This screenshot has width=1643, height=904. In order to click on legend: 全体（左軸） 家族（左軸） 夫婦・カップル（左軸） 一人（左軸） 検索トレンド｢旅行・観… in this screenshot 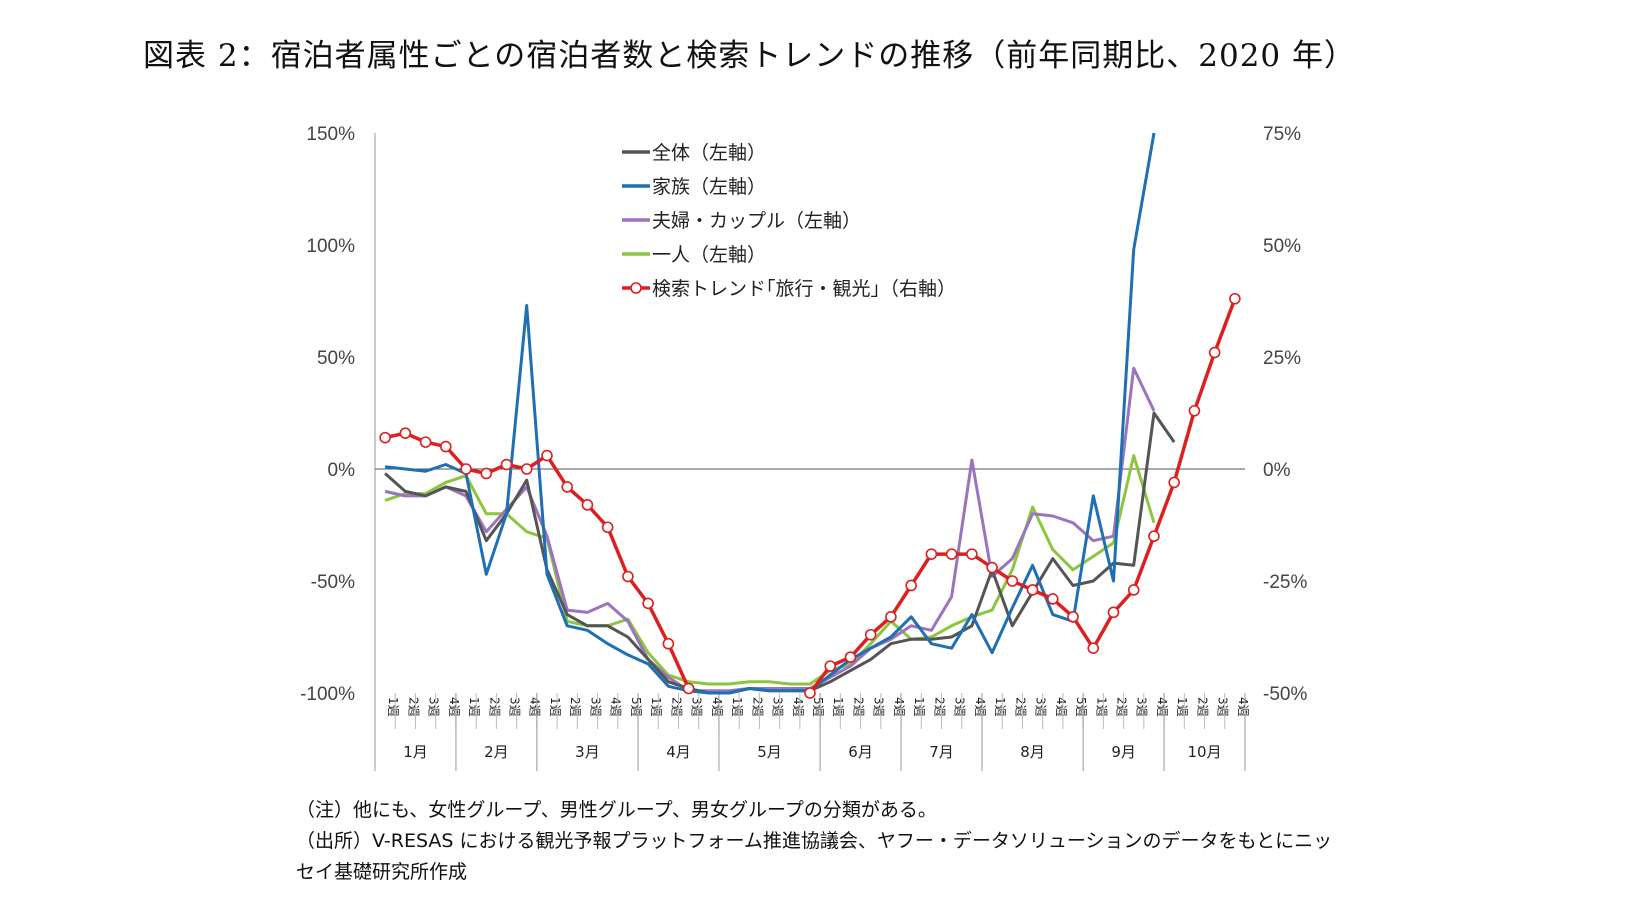, I will do `click(789, 221)`.